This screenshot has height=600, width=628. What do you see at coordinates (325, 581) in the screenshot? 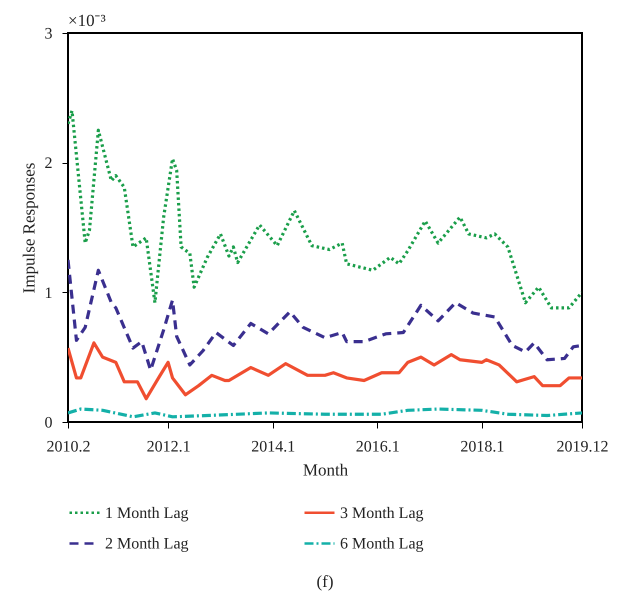
I see `text: (f)` at bounding box center [325, 581].